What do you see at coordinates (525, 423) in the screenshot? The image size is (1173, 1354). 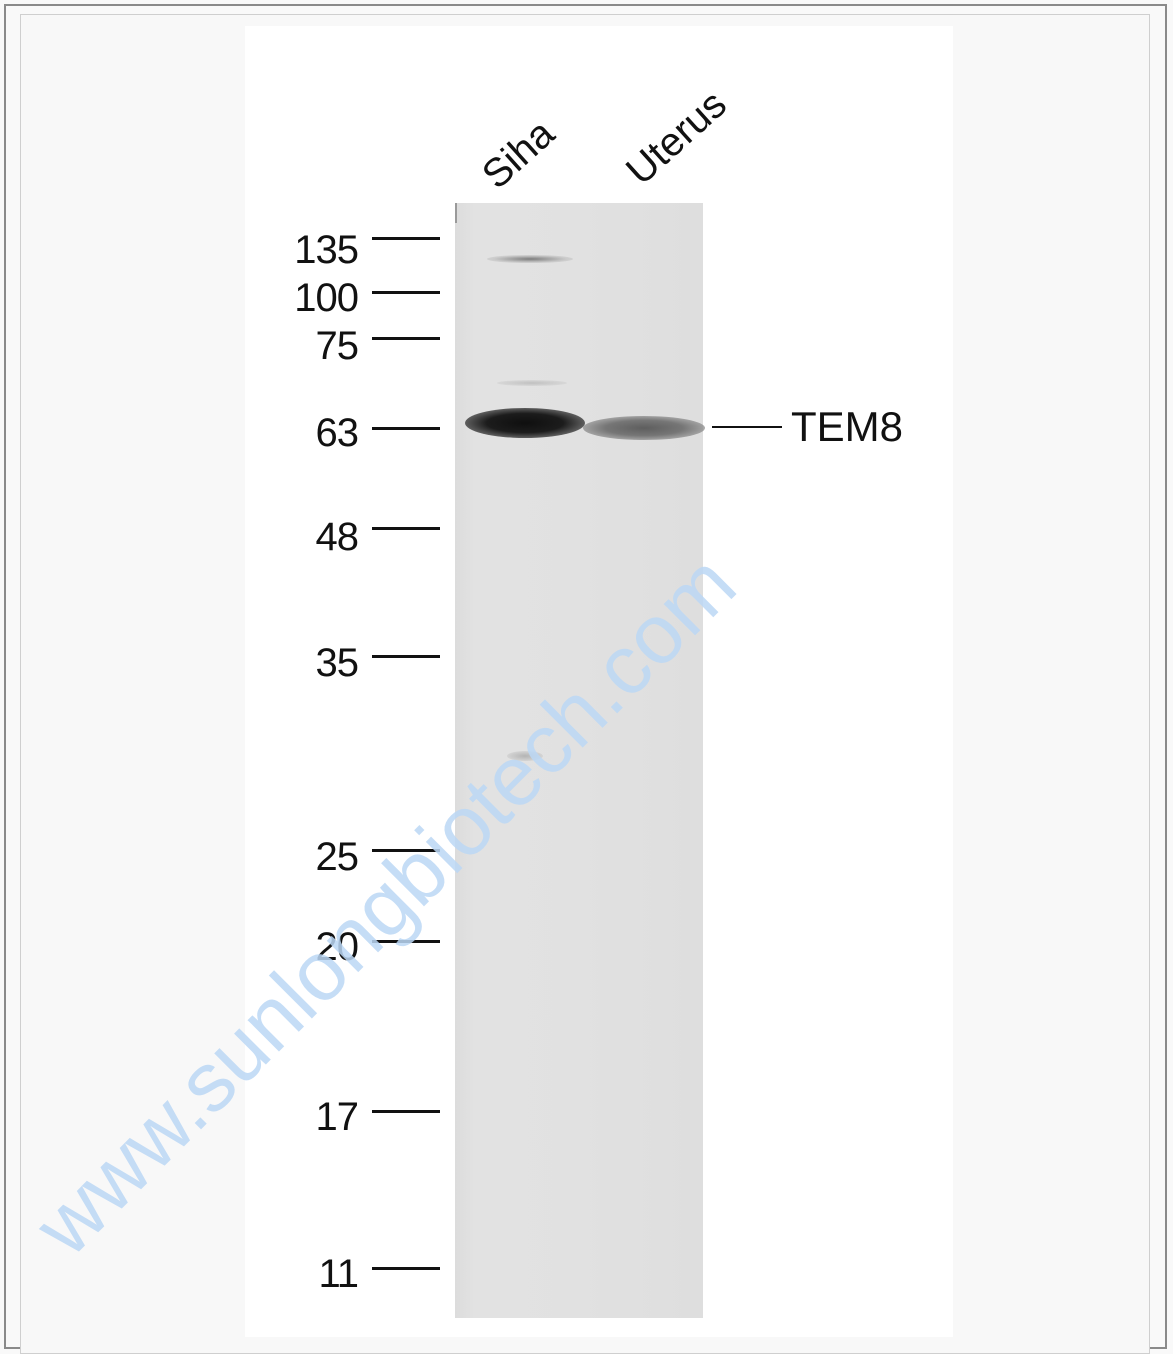 I see `band-siha-tem8` at bounding box center [525, 423].